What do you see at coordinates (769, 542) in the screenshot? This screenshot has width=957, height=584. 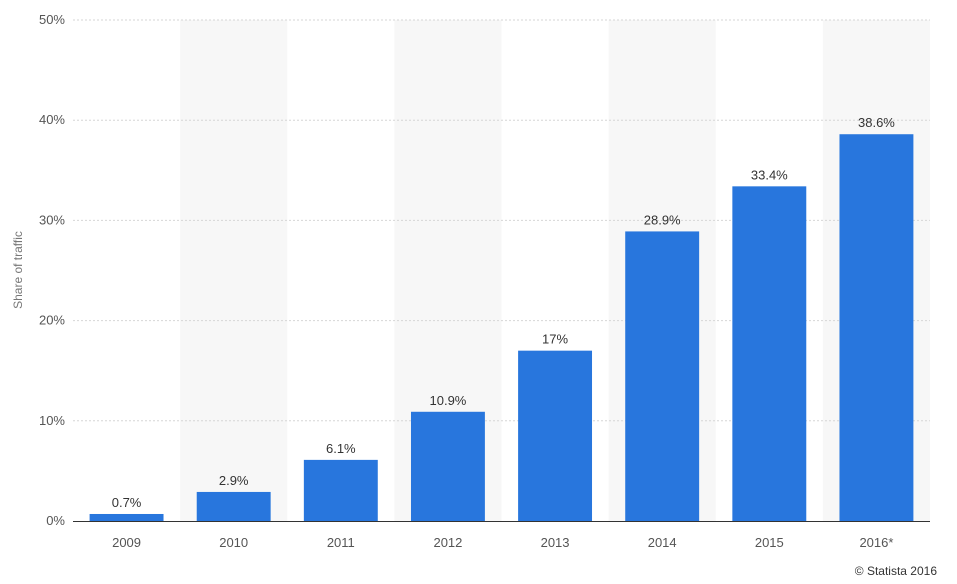 I see `x-tick-label: 2015` at bounding box center [769, 542].